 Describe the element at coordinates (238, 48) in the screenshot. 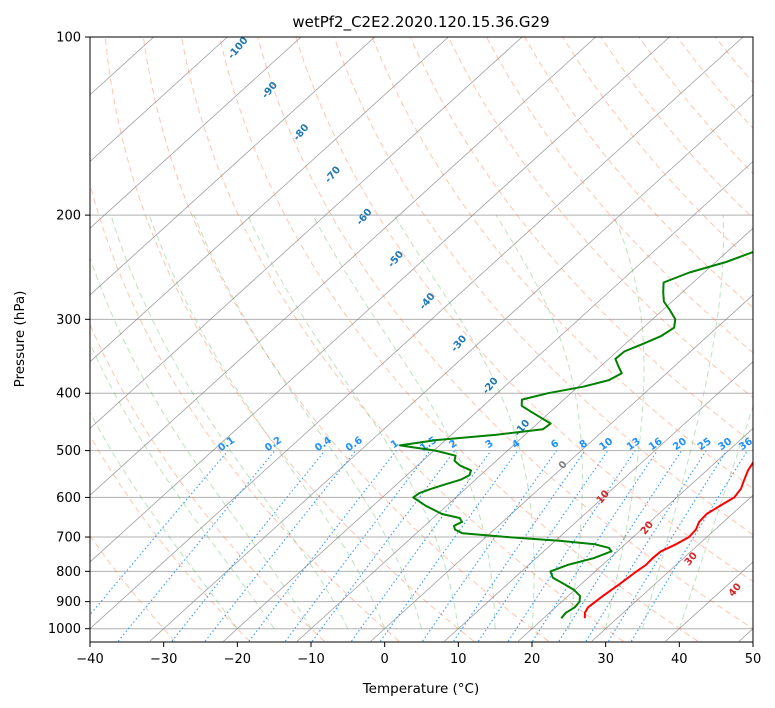

I see `dry-adiabat-label: -100` at that location.